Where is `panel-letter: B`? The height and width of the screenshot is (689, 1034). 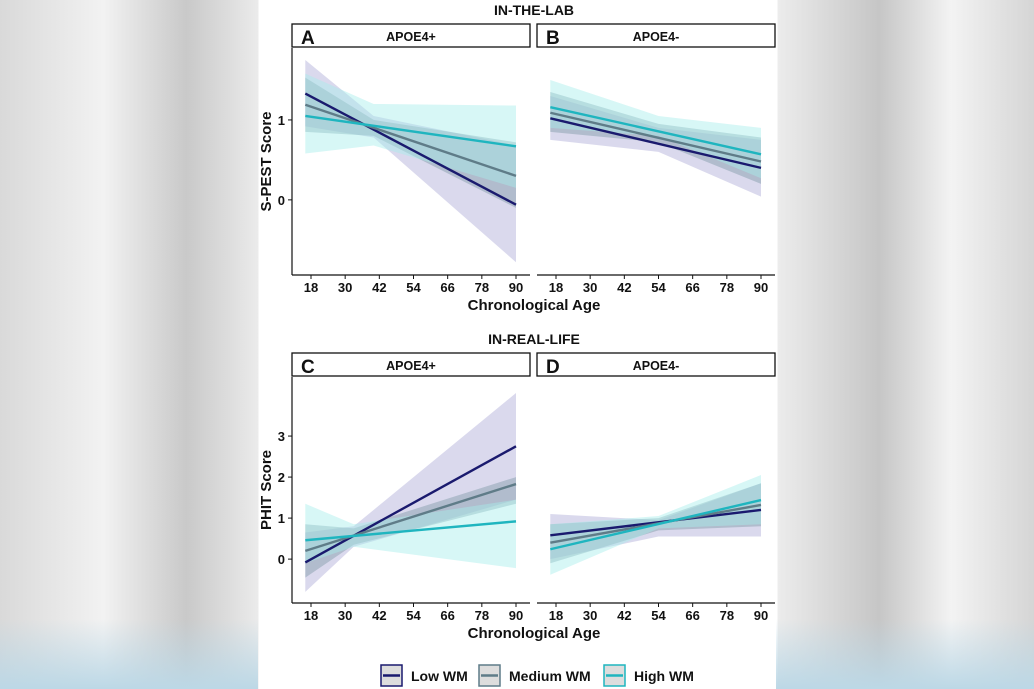 panel-letter: B is located at coordinates (553, 38).